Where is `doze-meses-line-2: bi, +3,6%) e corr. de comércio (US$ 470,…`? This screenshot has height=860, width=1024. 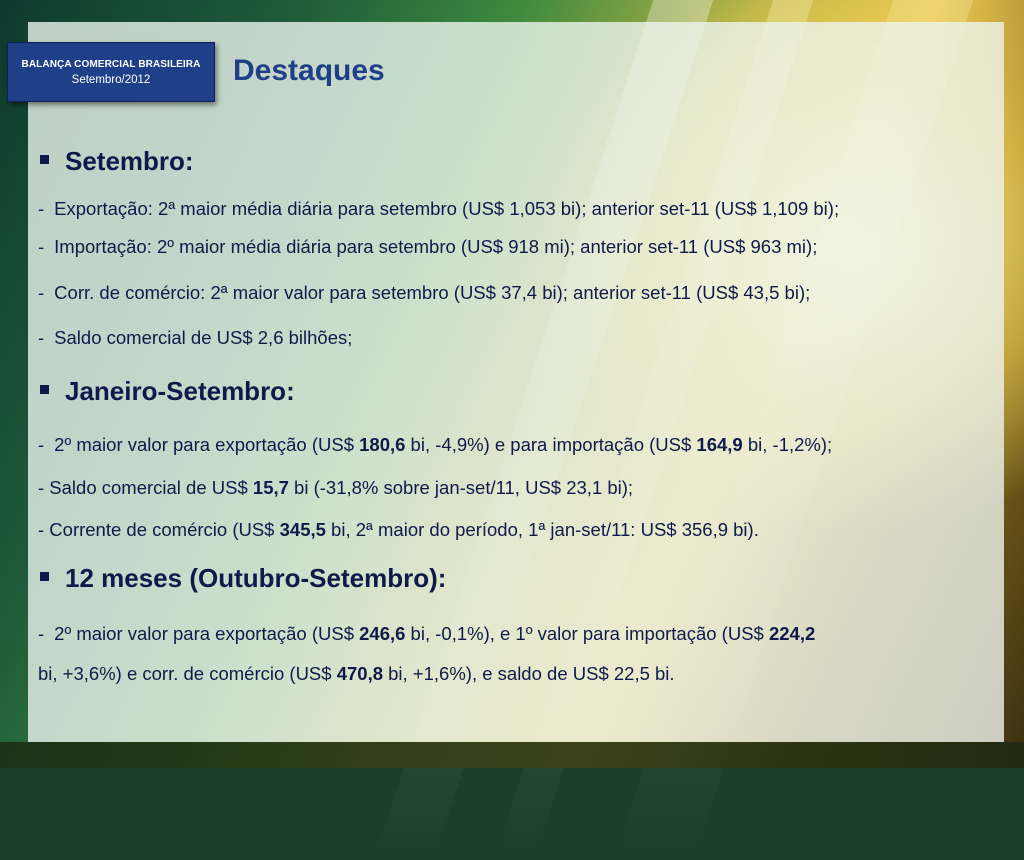 doze-meses-line-2: bi, +3,6%) e corr. de comércio (US$ 470,… is located at coordinates (356, 673).